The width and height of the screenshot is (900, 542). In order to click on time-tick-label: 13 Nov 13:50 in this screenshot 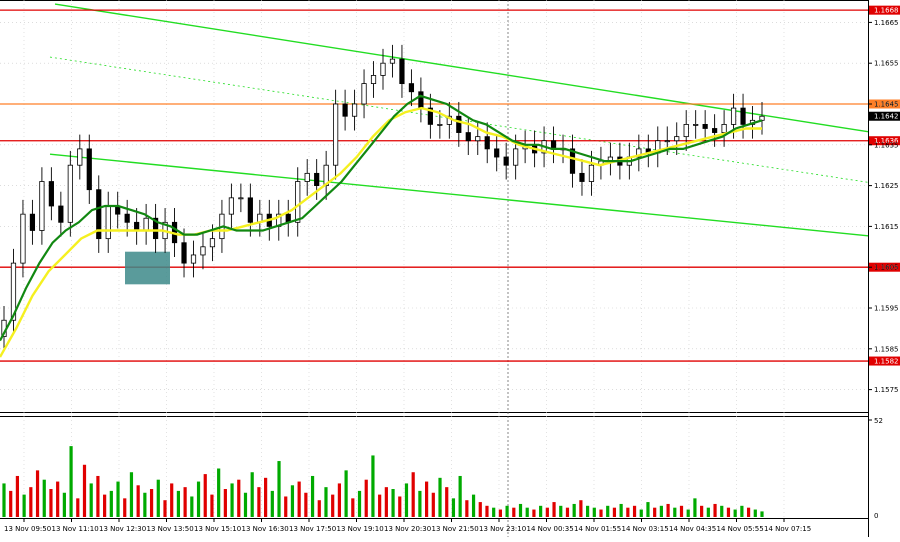, I will do `click(170, 529)`.